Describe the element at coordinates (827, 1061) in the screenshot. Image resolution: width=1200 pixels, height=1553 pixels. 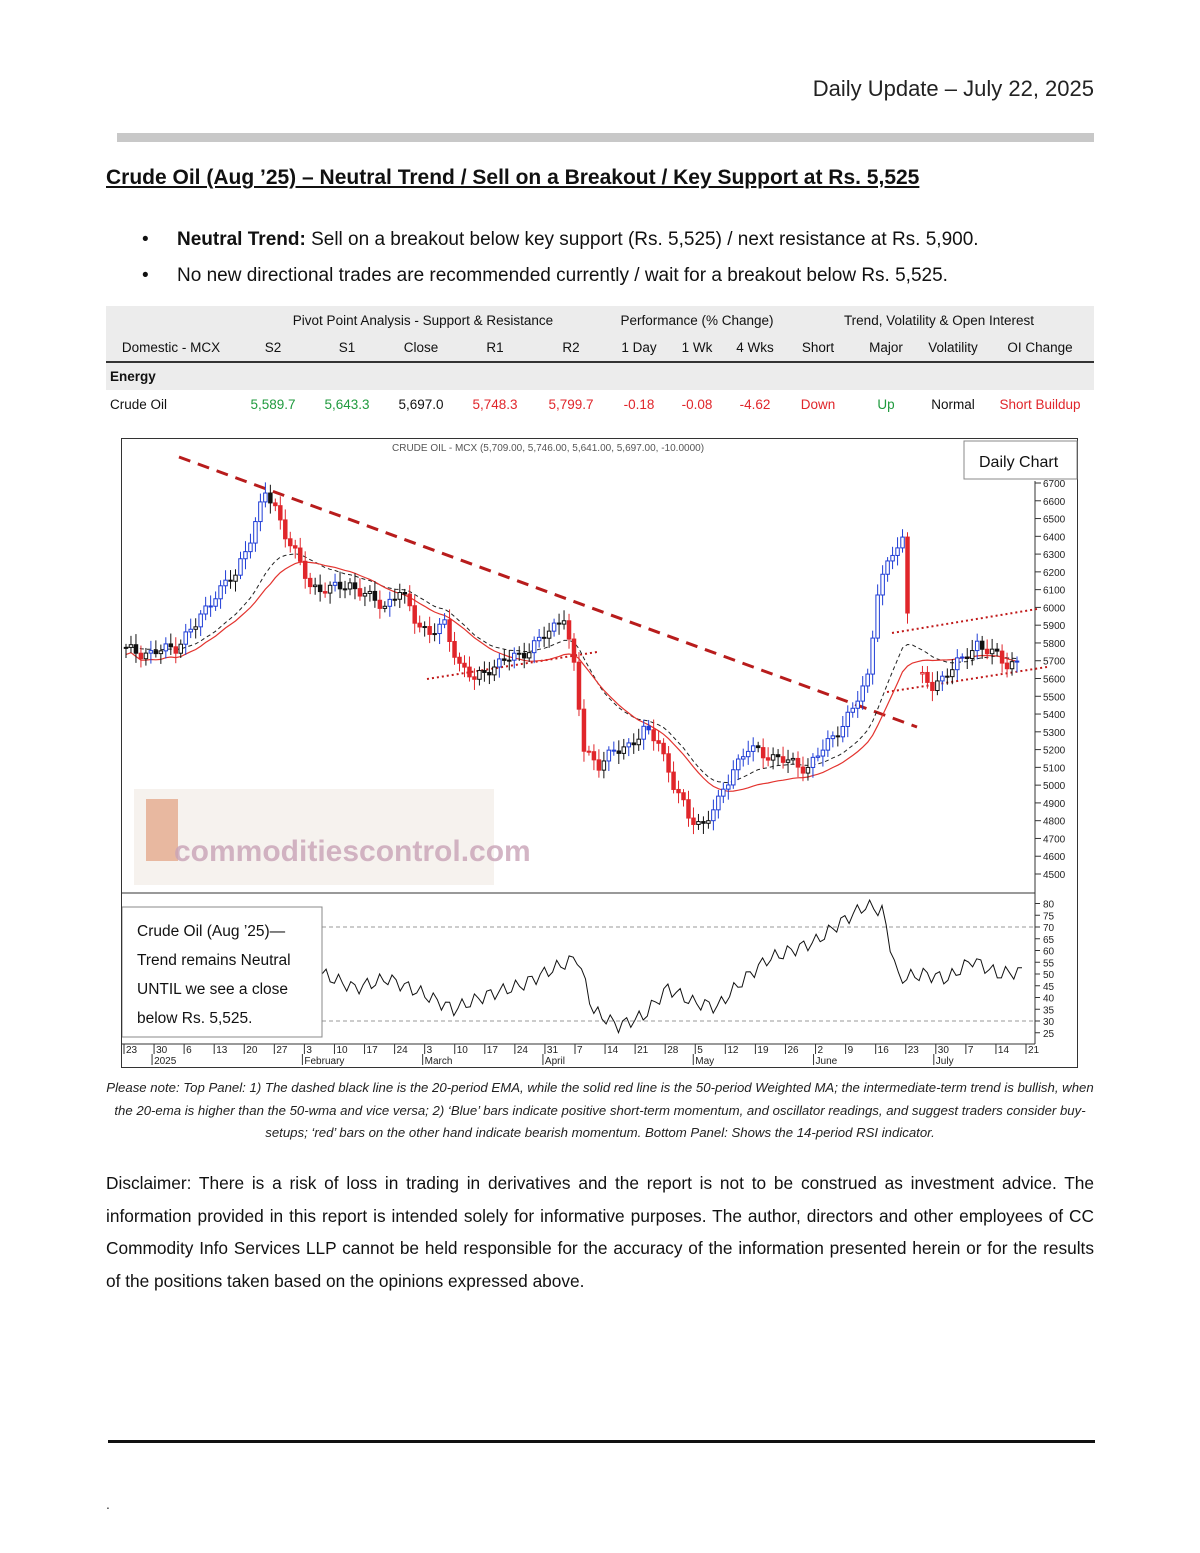
I see `month-label: June` at that location.